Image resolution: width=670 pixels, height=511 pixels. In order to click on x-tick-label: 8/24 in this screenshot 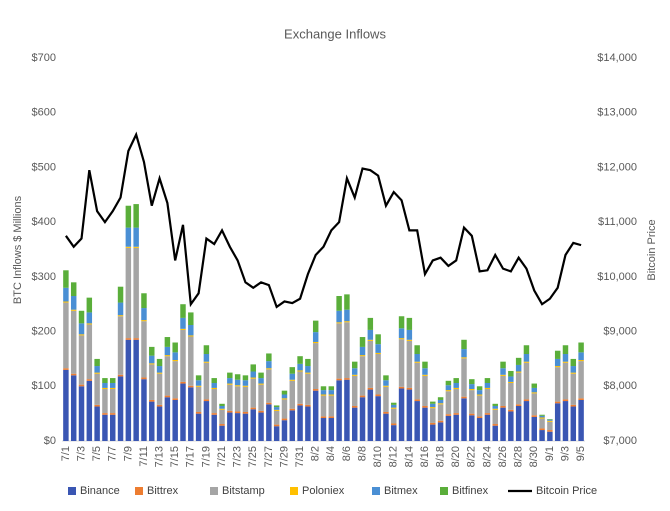, I will do `click(487, 456)`.